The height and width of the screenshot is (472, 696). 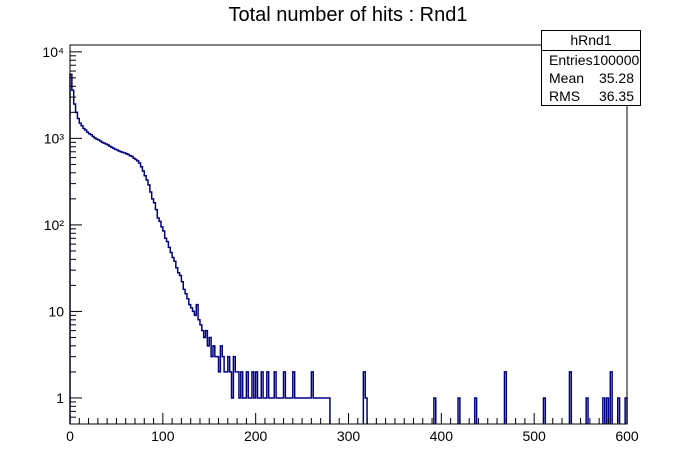 I want to click on stats-row-mean: Mean 35.28, so click(x=591, y=78).